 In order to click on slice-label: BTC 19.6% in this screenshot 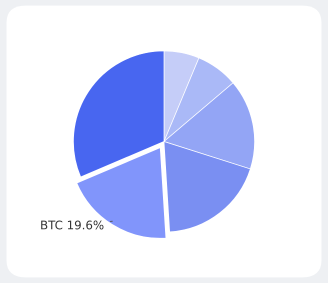, I will do `click(72, 225)`.